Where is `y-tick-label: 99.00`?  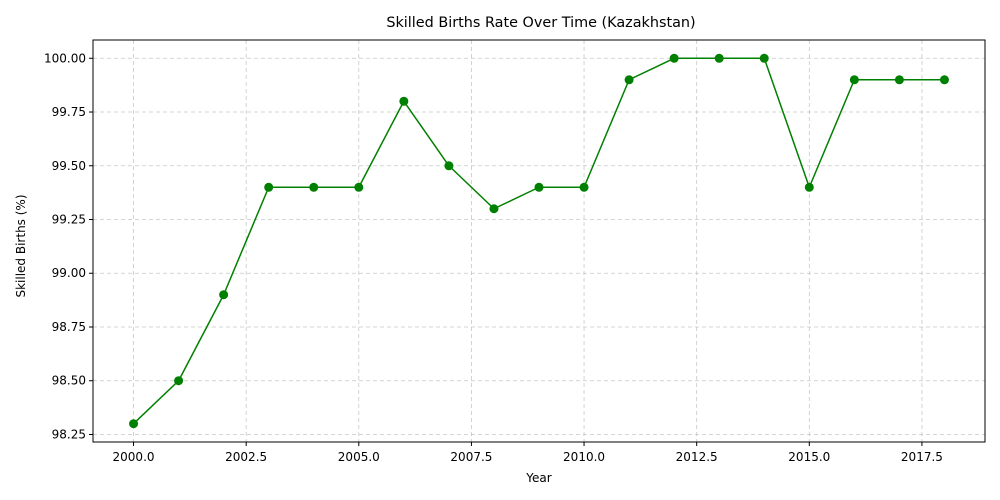
y-tick-label: 99.00 is located at coordinates (69, 273).